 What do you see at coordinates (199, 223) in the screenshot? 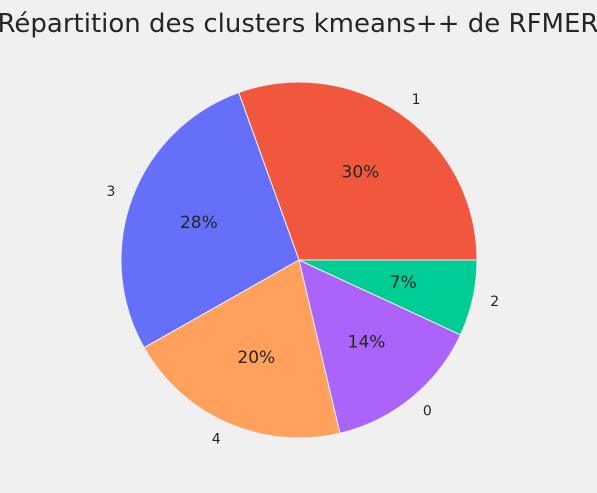
I see `percent-label-3: 28%` at bounding box center [199, 223].